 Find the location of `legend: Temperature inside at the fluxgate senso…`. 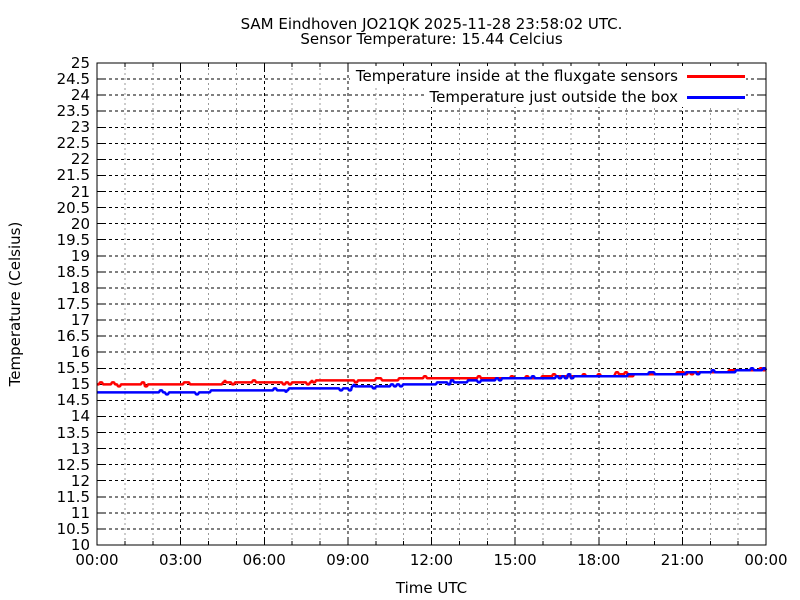

legend: Temperature inside at the fluxgate senso… is located at coordinates (547, 87).